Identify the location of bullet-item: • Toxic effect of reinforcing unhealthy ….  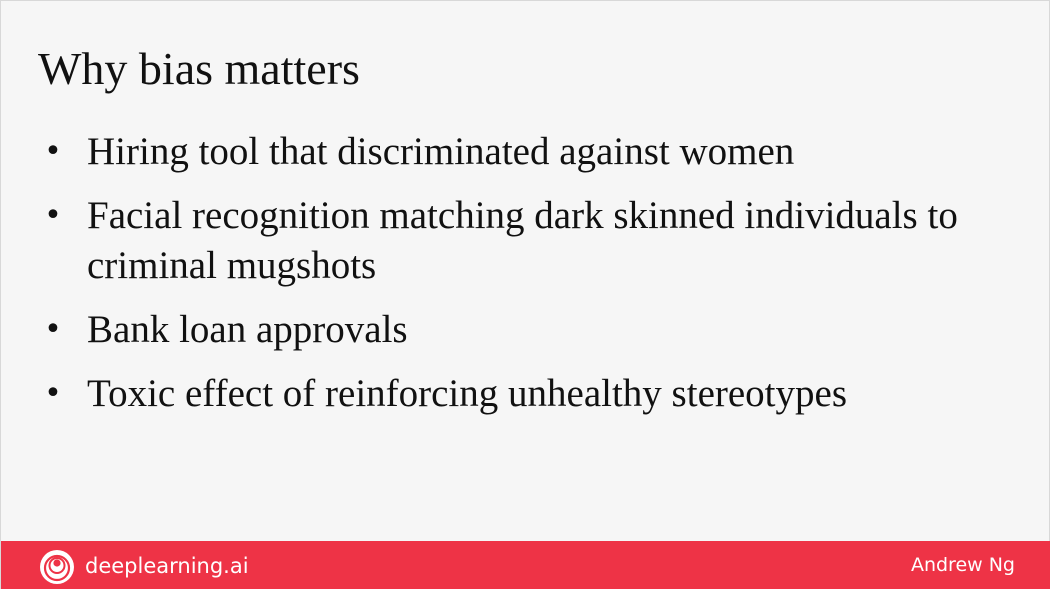
(538, 394).